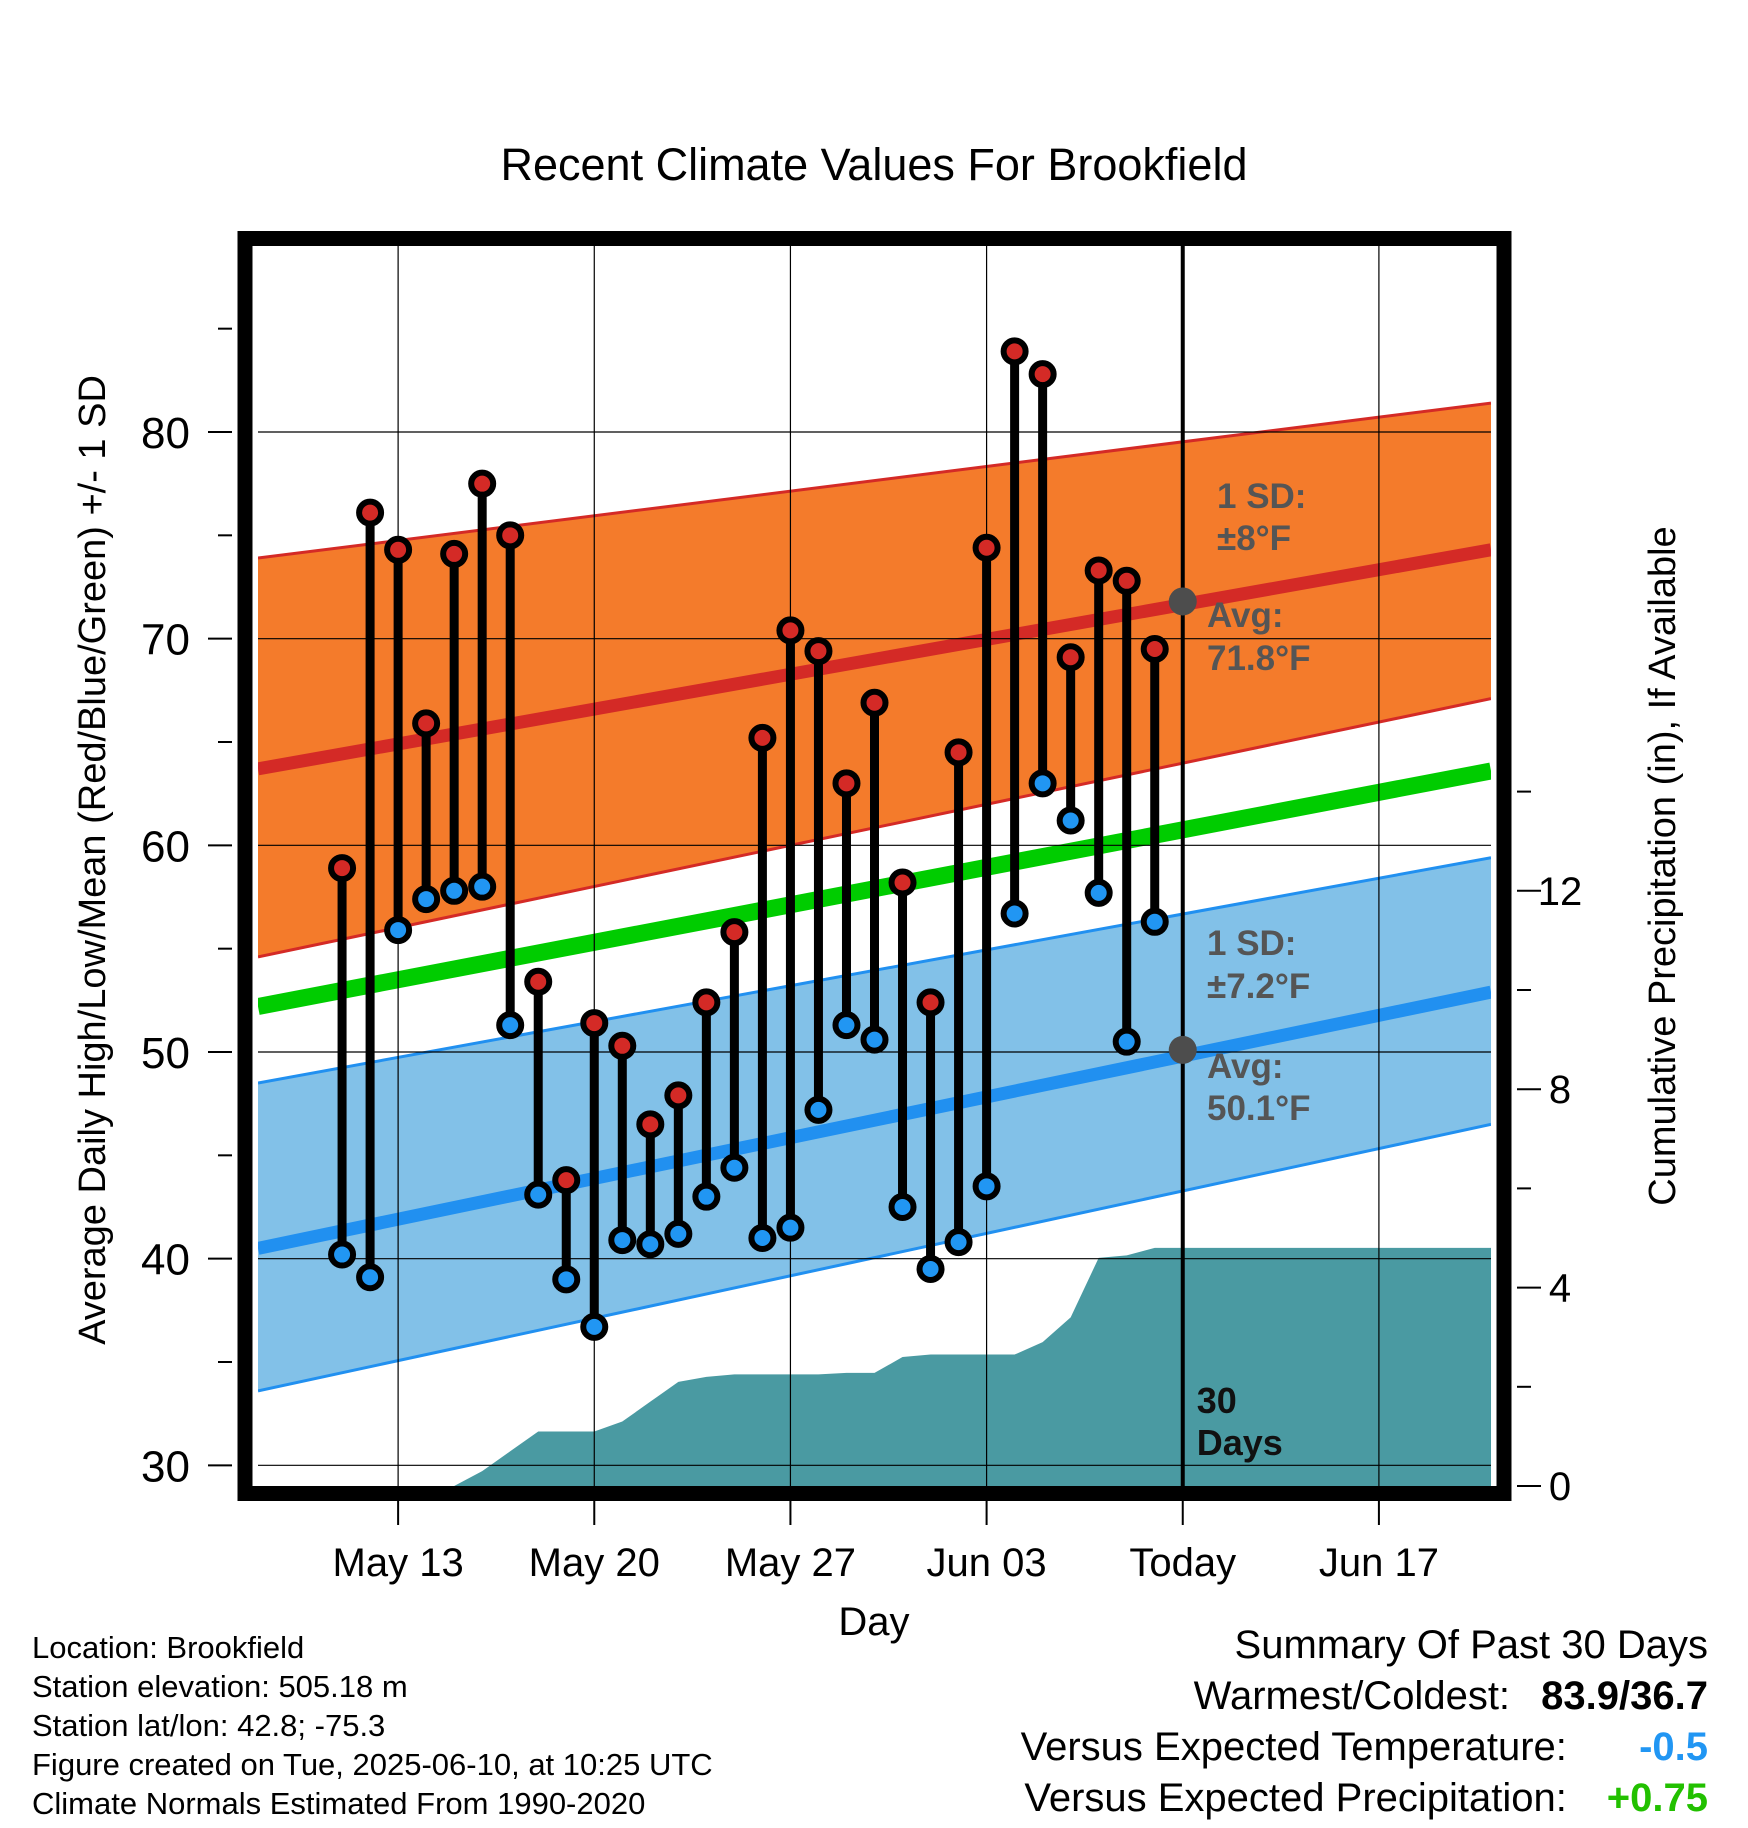  Describe the element at coordinates (220, 1686) in the screenshot. I see `info-elevation: Station elevation: 505.18 m` at that location.